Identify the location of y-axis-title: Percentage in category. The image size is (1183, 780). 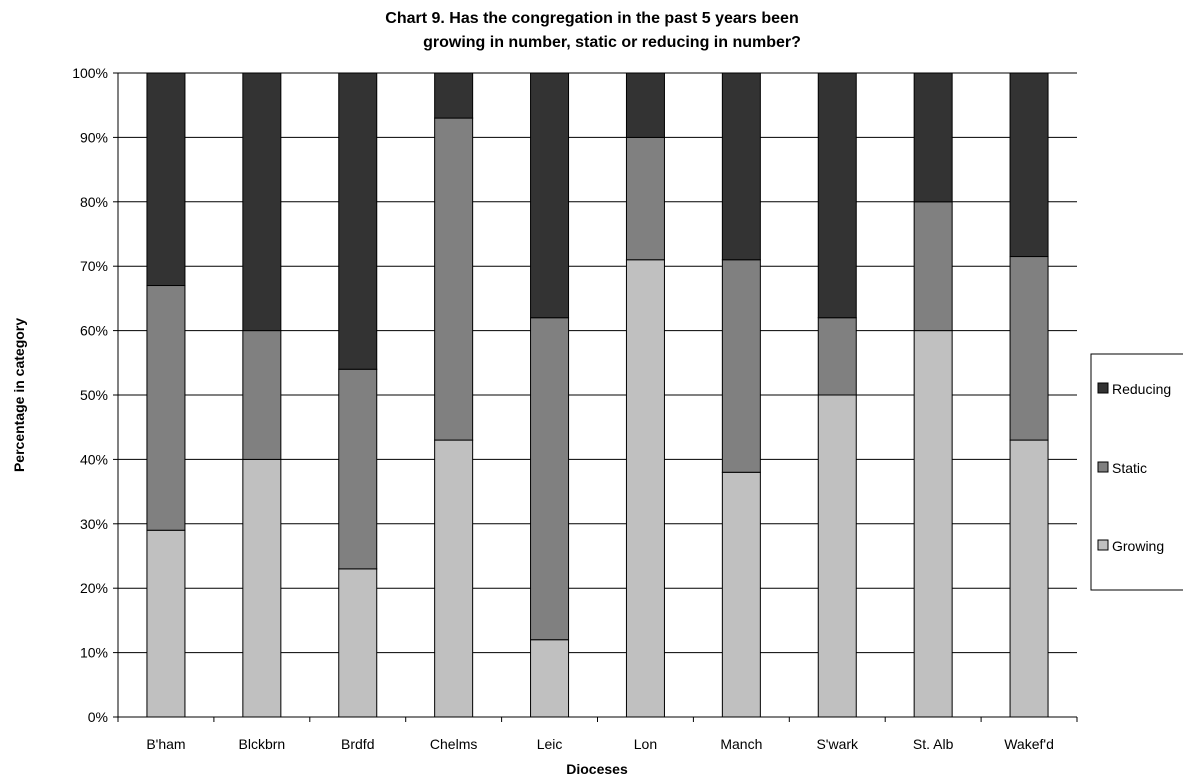
(19, 395).